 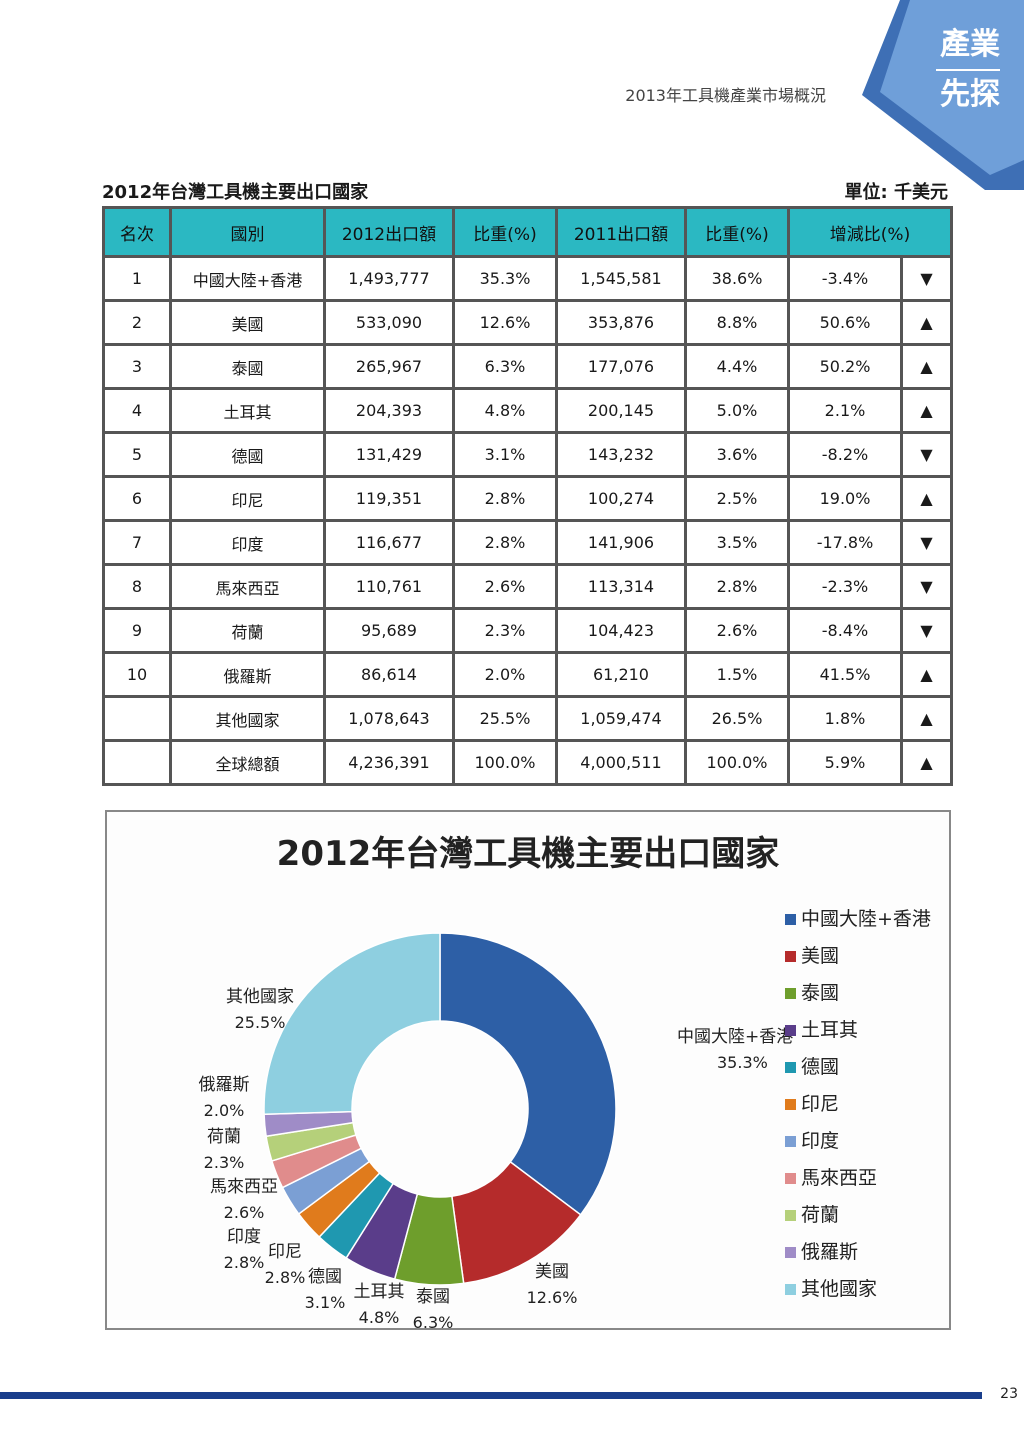 I want to click on value-2012-cell: 110,761, so click(x=389, y=586).